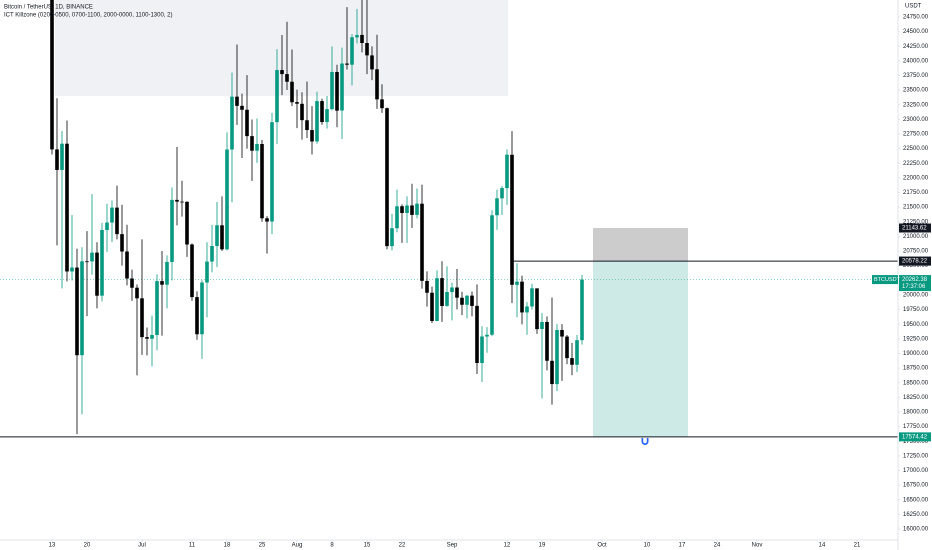 The width and height of the screenshot is (932, 550). What do you see at coordinates (915, 262) in the screenshot?
I see `level-price-label: 20578.22` at bounding box center [915, 262].